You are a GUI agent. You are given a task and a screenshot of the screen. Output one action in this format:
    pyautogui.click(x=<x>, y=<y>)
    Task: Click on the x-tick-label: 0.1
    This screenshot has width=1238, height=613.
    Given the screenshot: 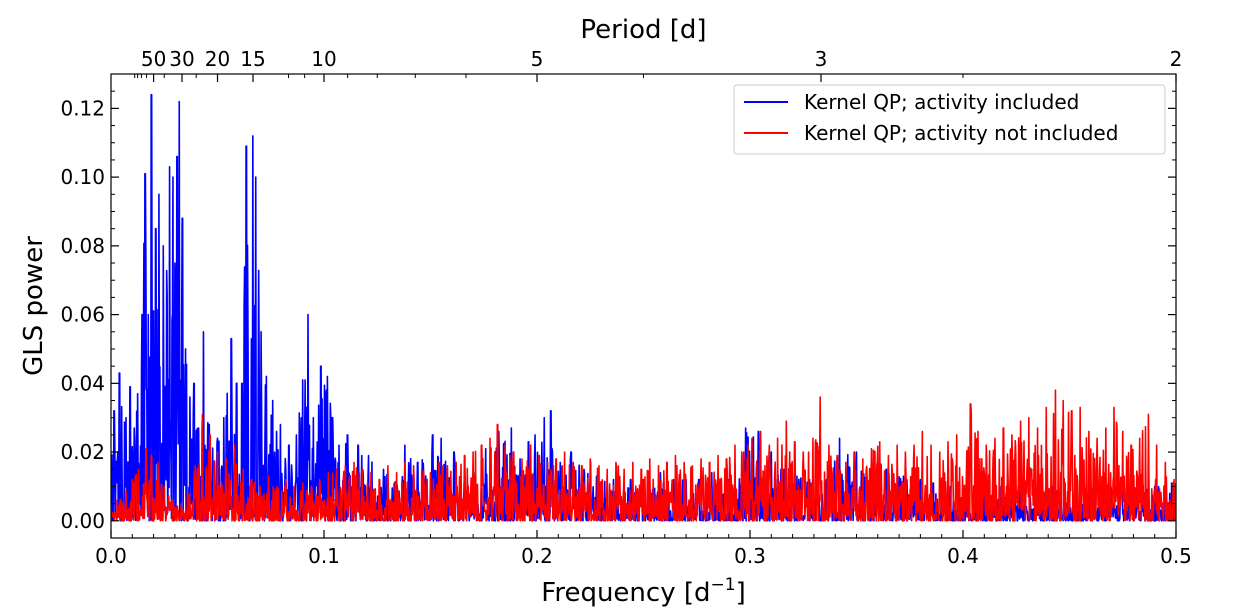 What is the action you would take?
    pyautogui.click(x=324, y=556)
    